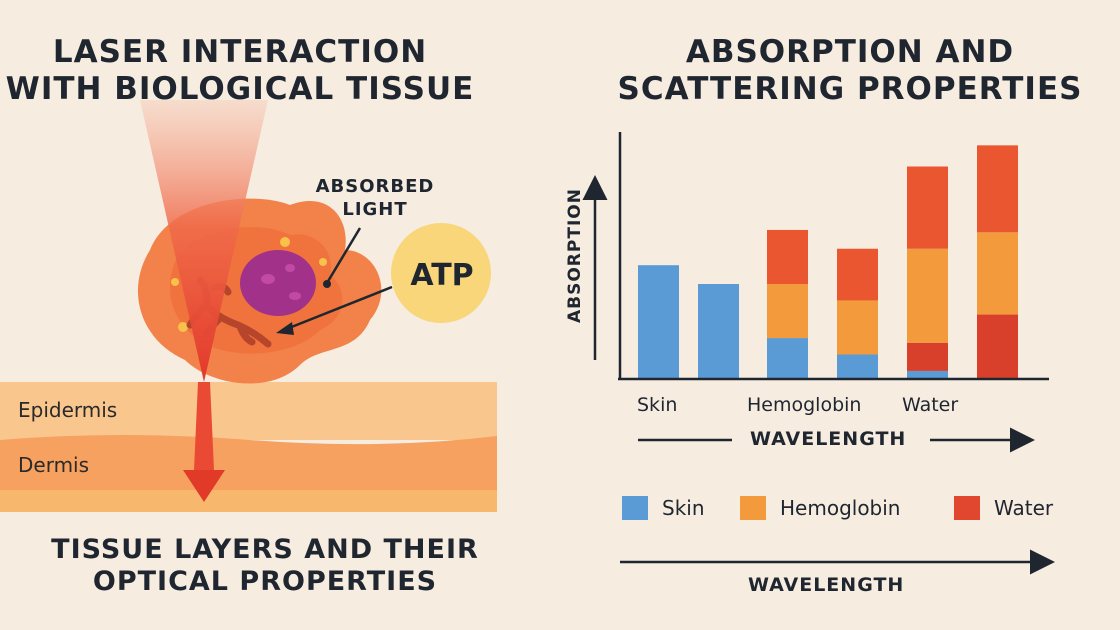 This screenshot has width=1120, height=630. What do you see at coordinates (54, 465) in the screenshot?
I see `dermis-label: Dermis` at bounding box center [54, 465].